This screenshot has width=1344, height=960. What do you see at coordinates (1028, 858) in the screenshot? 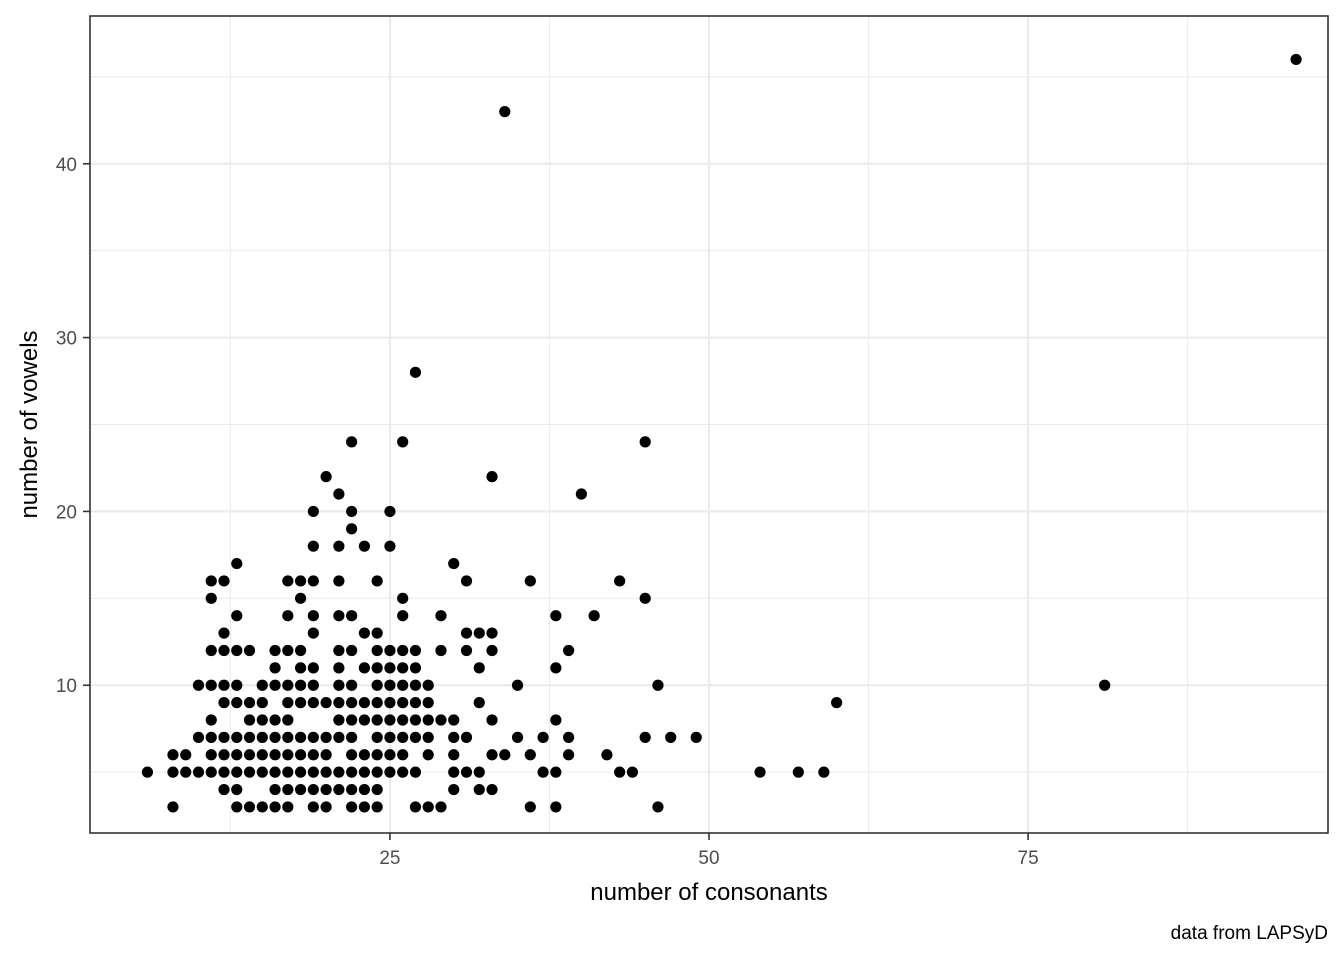
I see `x-tick-label: 75` at bounding box center [1028, 858].